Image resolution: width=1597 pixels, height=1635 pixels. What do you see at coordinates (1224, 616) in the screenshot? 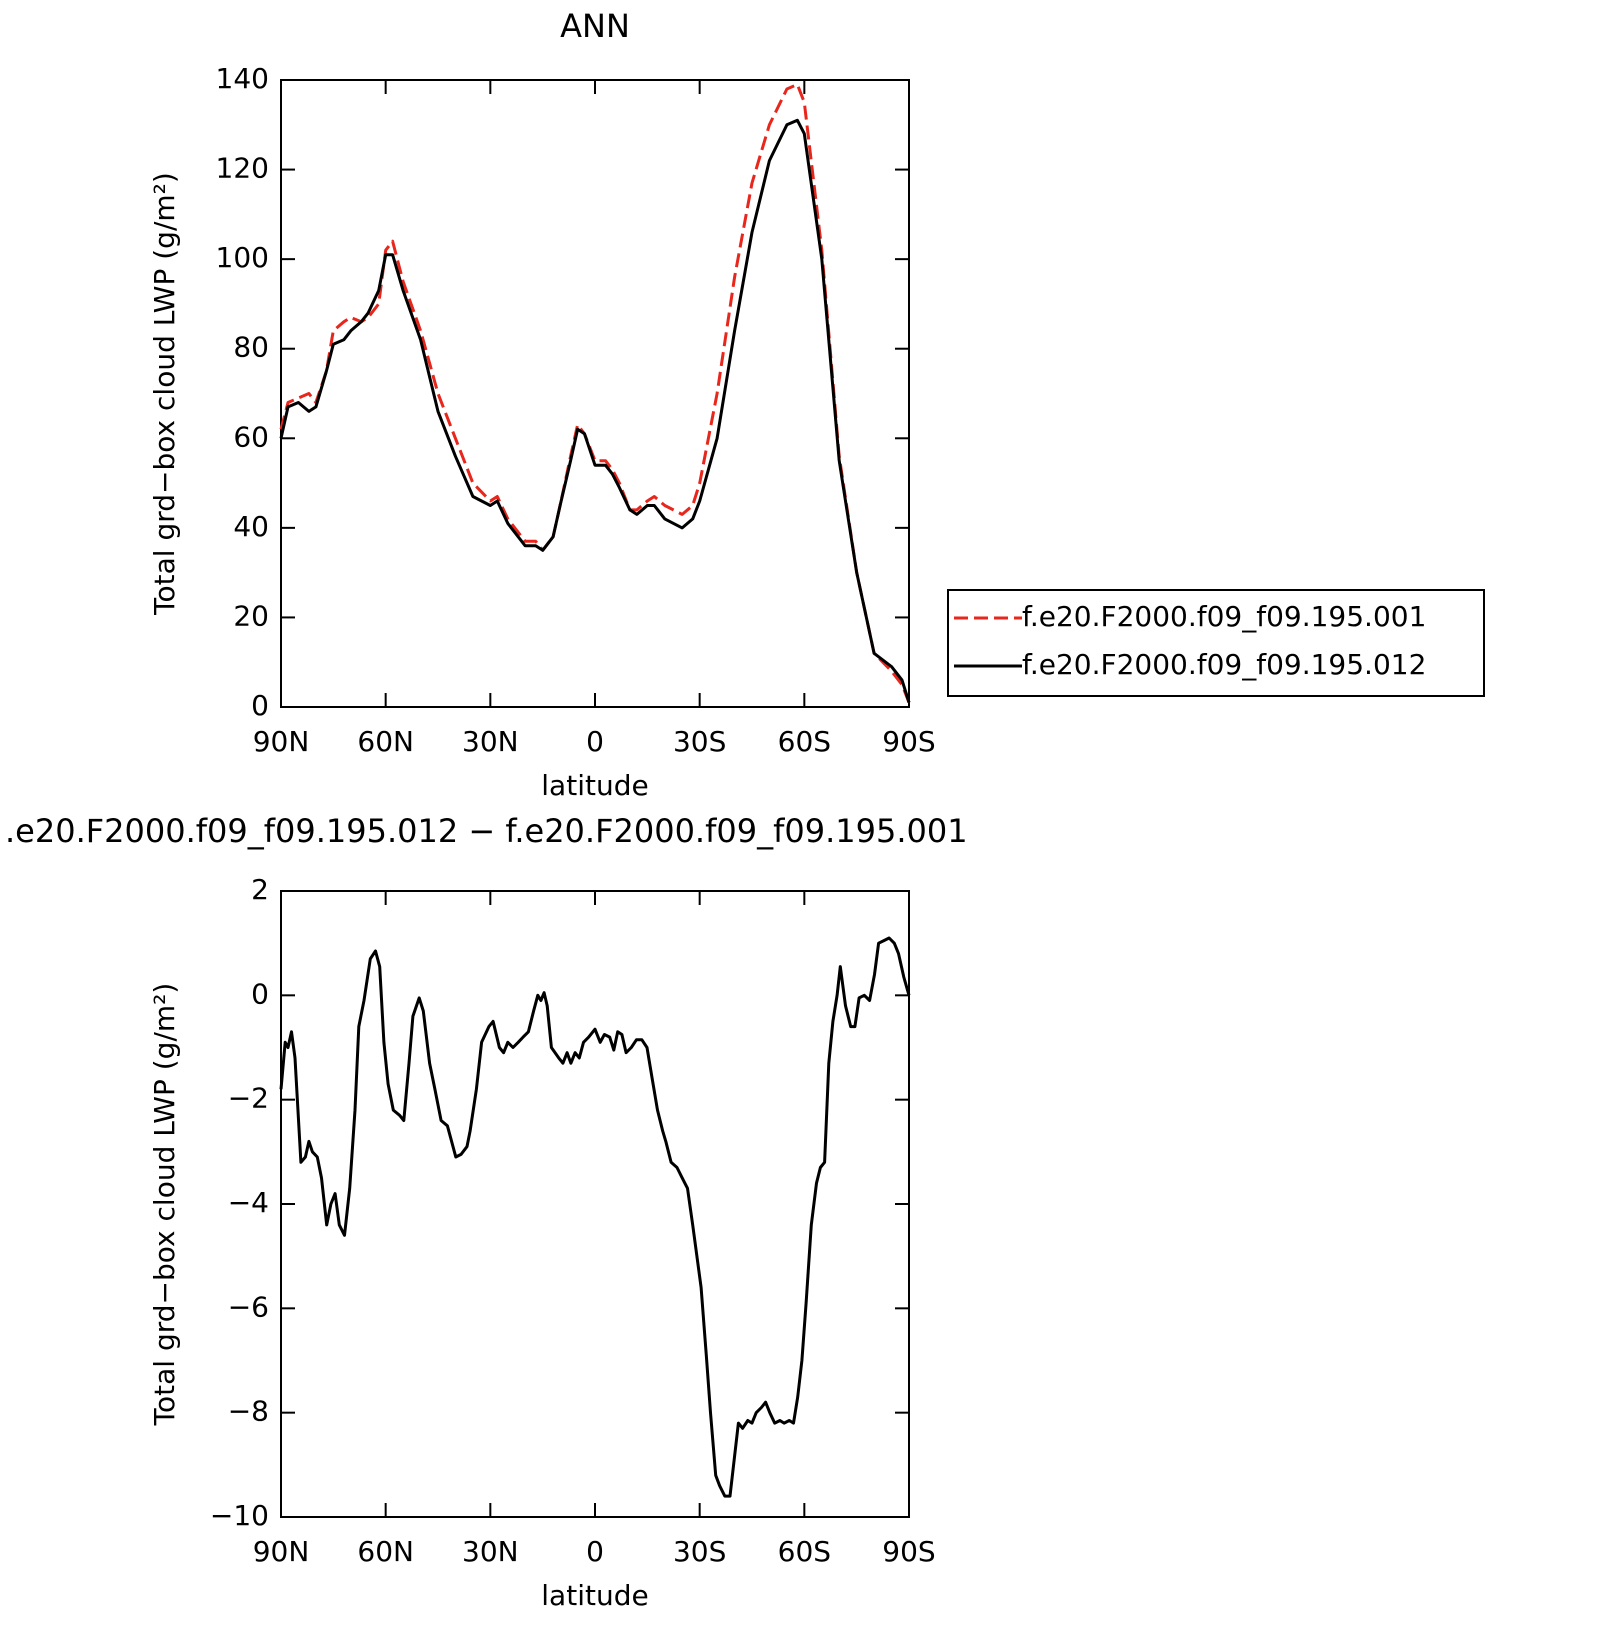
I see `legend-label: f.e20.F2000.f09_f09.195.001` at bounding box center [1224, 616].